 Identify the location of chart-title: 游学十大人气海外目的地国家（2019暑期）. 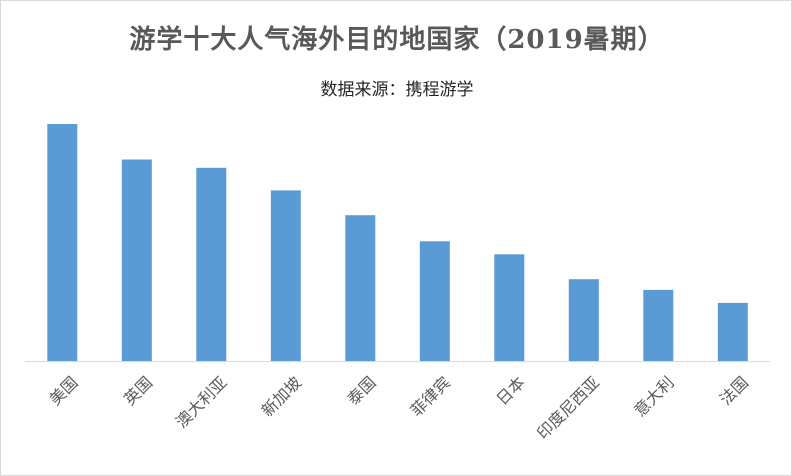
(397, 40).